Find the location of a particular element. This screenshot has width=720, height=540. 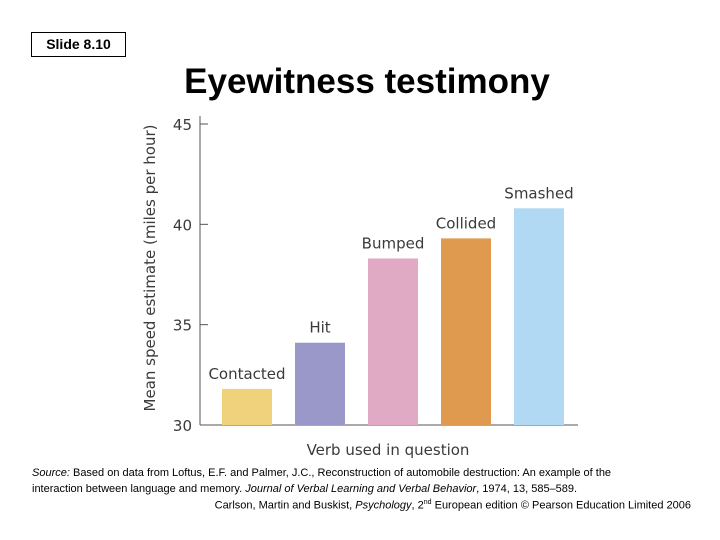

bar-label-collided: Collided is located at coordinates (466, 223).